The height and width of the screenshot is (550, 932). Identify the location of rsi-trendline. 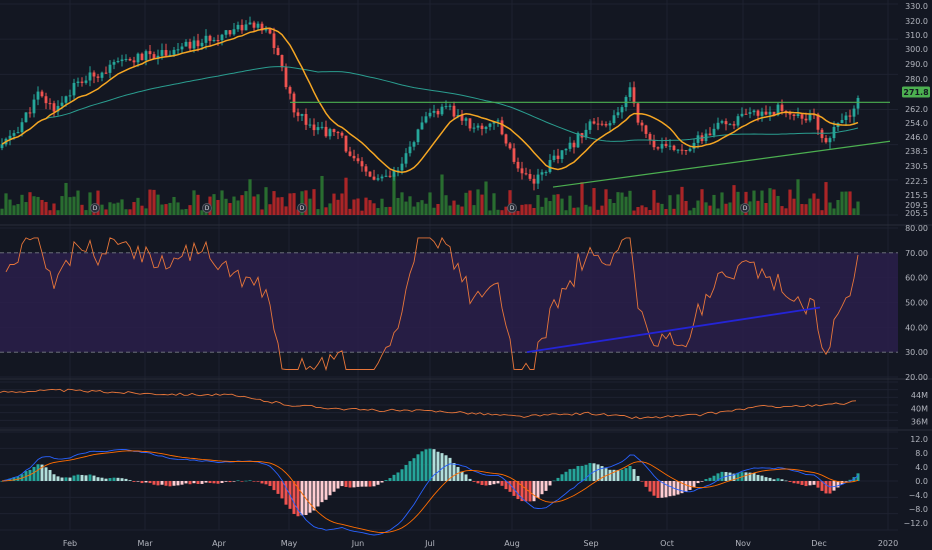
(673, 330).